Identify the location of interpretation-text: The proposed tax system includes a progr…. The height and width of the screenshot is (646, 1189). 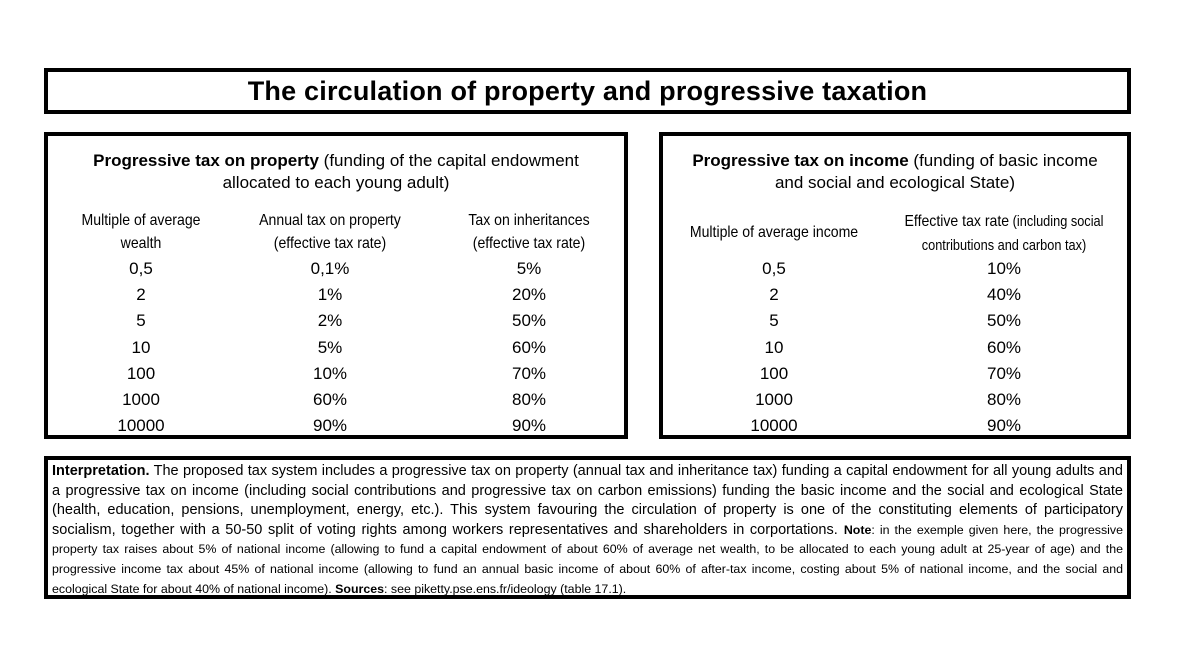
(587, 500).